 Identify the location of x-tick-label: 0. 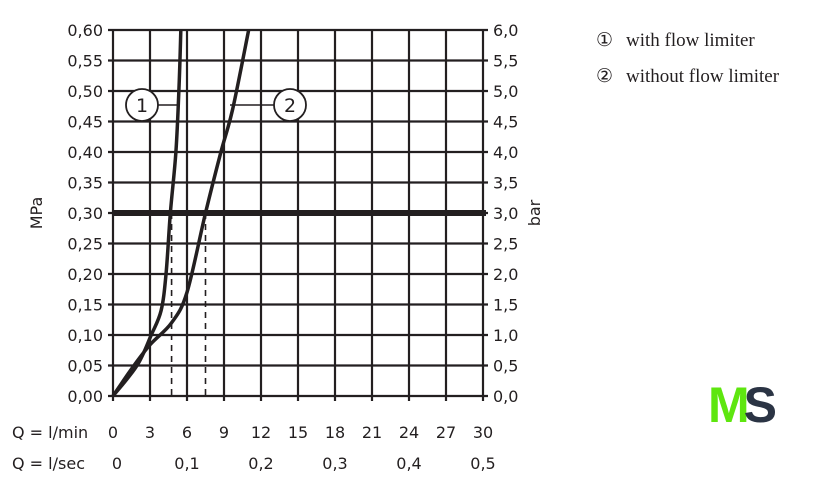
(113, 432).